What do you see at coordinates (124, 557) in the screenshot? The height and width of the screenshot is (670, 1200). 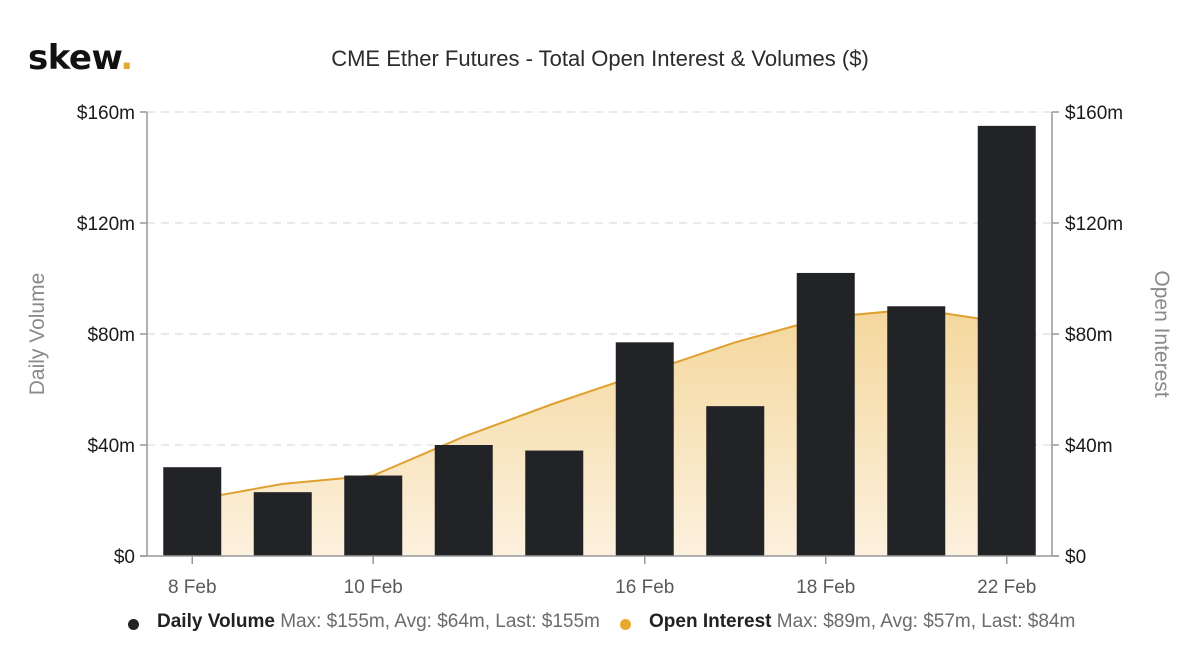 I see `y-tick-label-left: $0` at bounding box center [124, 557].